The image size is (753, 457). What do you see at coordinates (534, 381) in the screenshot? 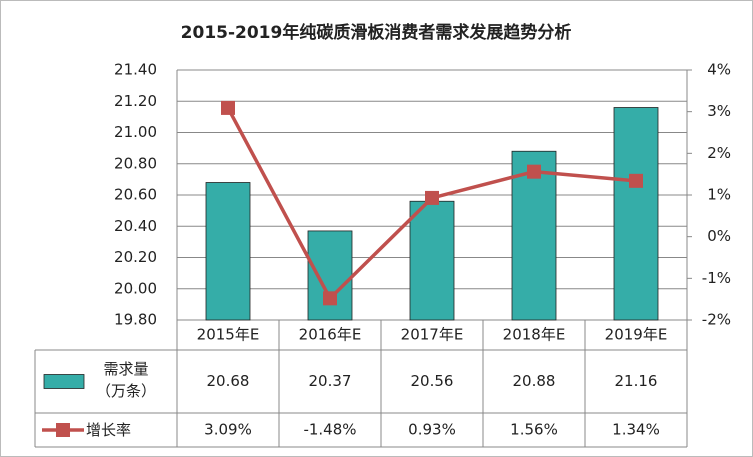
I see `table-value: 20.88` at bounding box center [534, 381].